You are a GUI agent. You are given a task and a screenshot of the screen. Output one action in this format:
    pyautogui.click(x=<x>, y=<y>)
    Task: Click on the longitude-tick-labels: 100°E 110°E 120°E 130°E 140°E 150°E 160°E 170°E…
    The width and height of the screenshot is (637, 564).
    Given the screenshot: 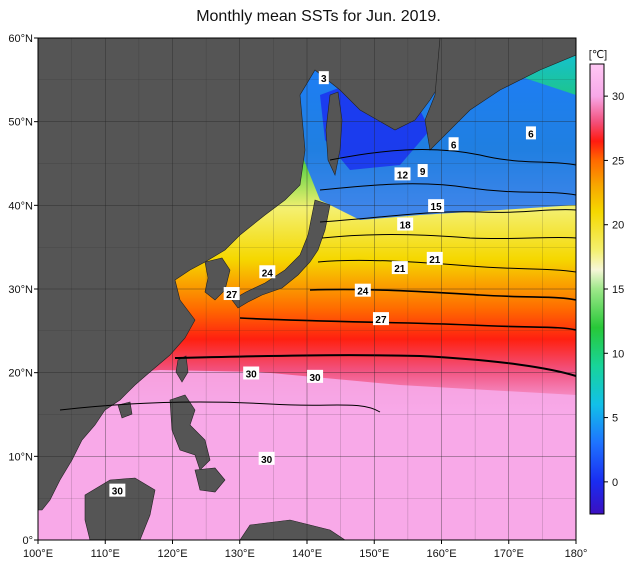 What is the action you would take?
    pyautogui.click(x=305, y=550)
    